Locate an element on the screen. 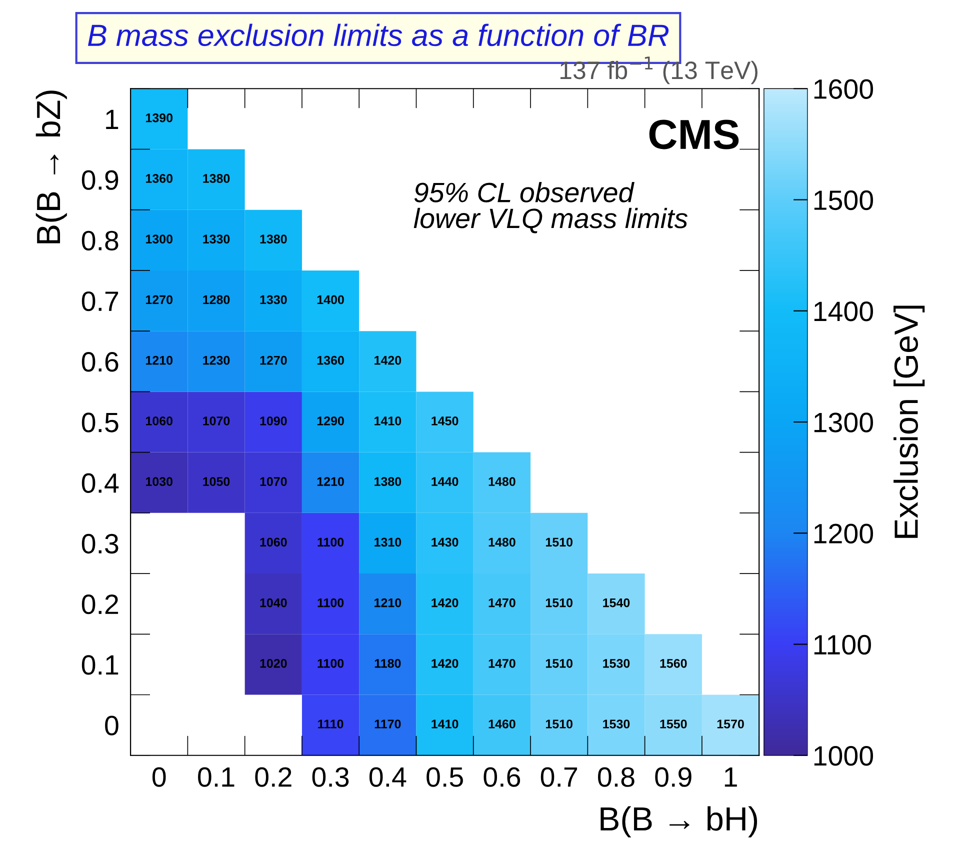 The image size is (967, 844). chart-title: B mass exclusion limits as a function of BR is located at coordinates (378, 35).